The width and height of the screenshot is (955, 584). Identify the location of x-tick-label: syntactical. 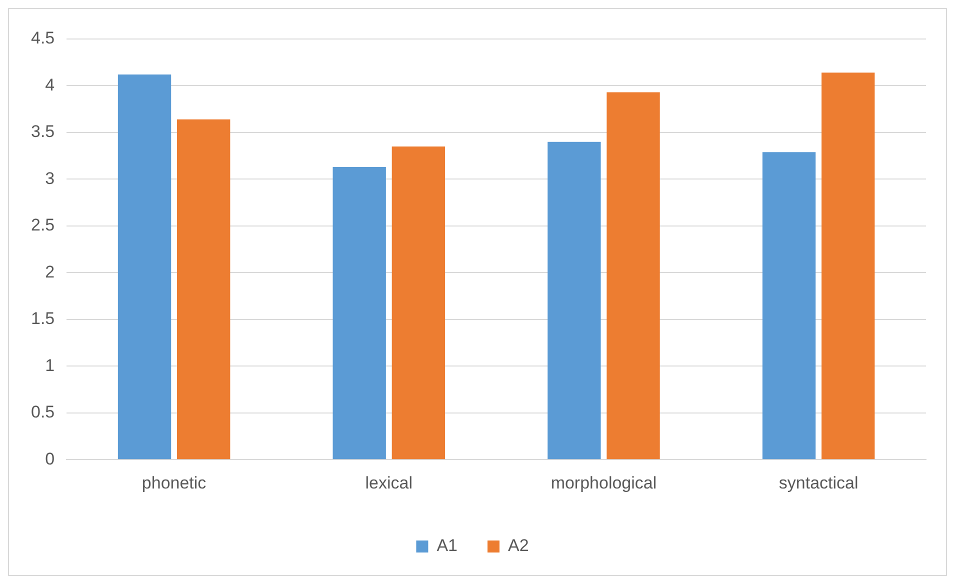
(818, 482).